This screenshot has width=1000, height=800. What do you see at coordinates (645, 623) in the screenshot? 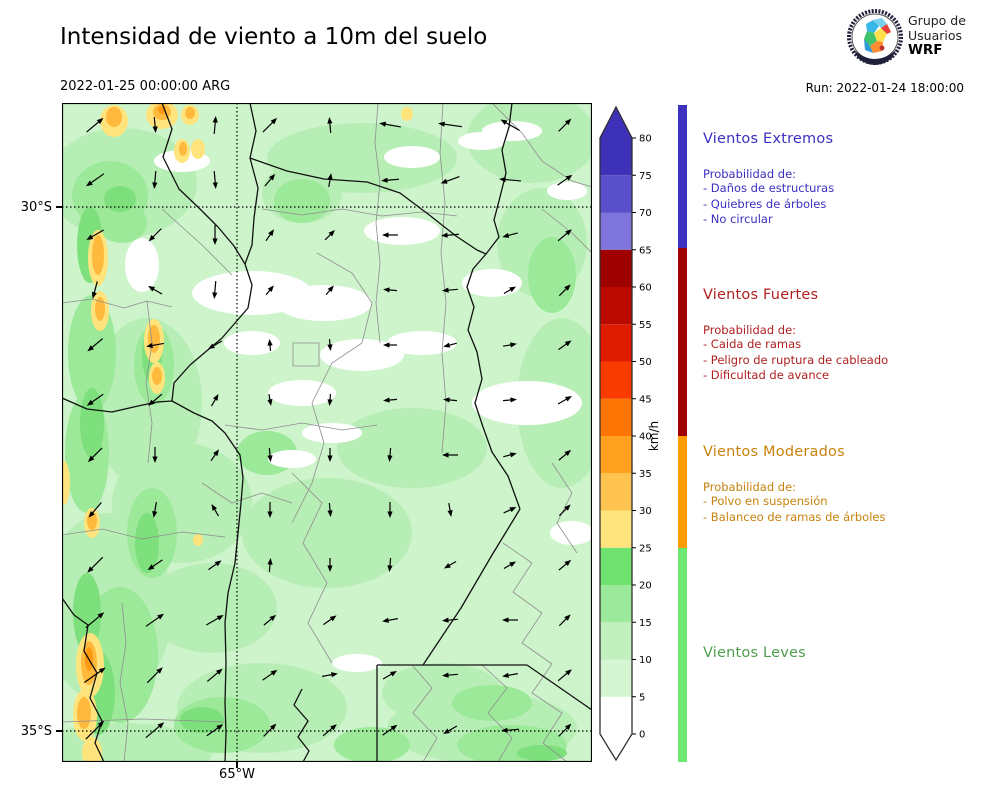
I see `colorbar-tick-label: 15` at bounding box center [645, 623].